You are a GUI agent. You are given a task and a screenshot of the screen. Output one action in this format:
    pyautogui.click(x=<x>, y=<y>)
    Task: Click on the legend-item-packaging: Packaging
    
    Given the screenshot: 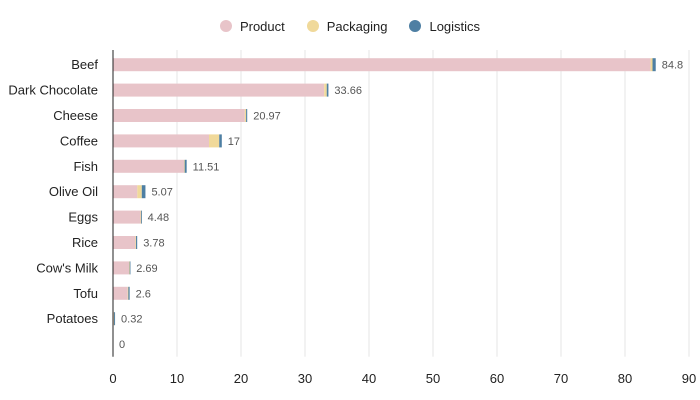 What is the action you would take?
    pyautogui.click(x=347, y=26)
    